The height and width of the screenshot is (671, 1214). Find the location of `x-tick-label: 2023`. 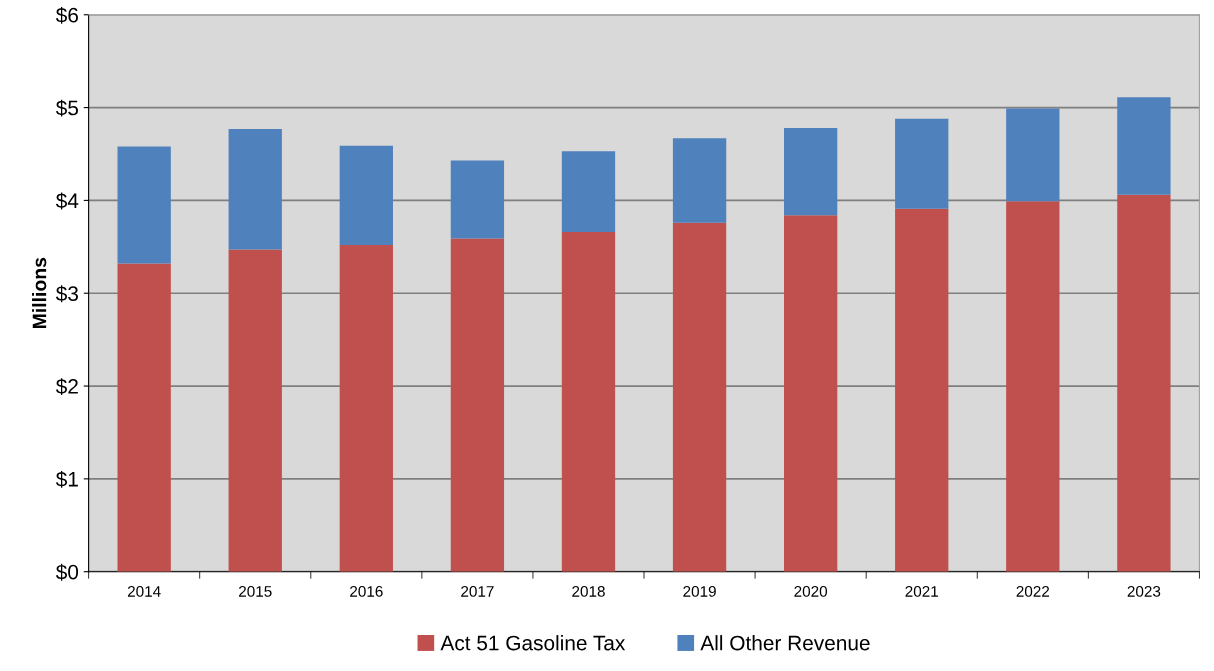

x-tick-label: 2023 is located at coordinates (1144, 591).